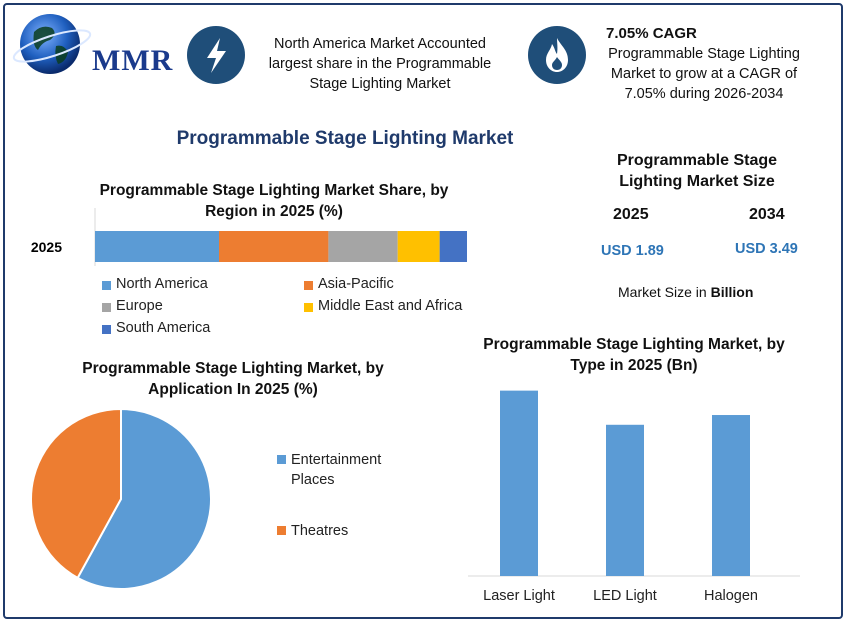  I want to click on region-legend-south-america: South America, so click(156, 328).